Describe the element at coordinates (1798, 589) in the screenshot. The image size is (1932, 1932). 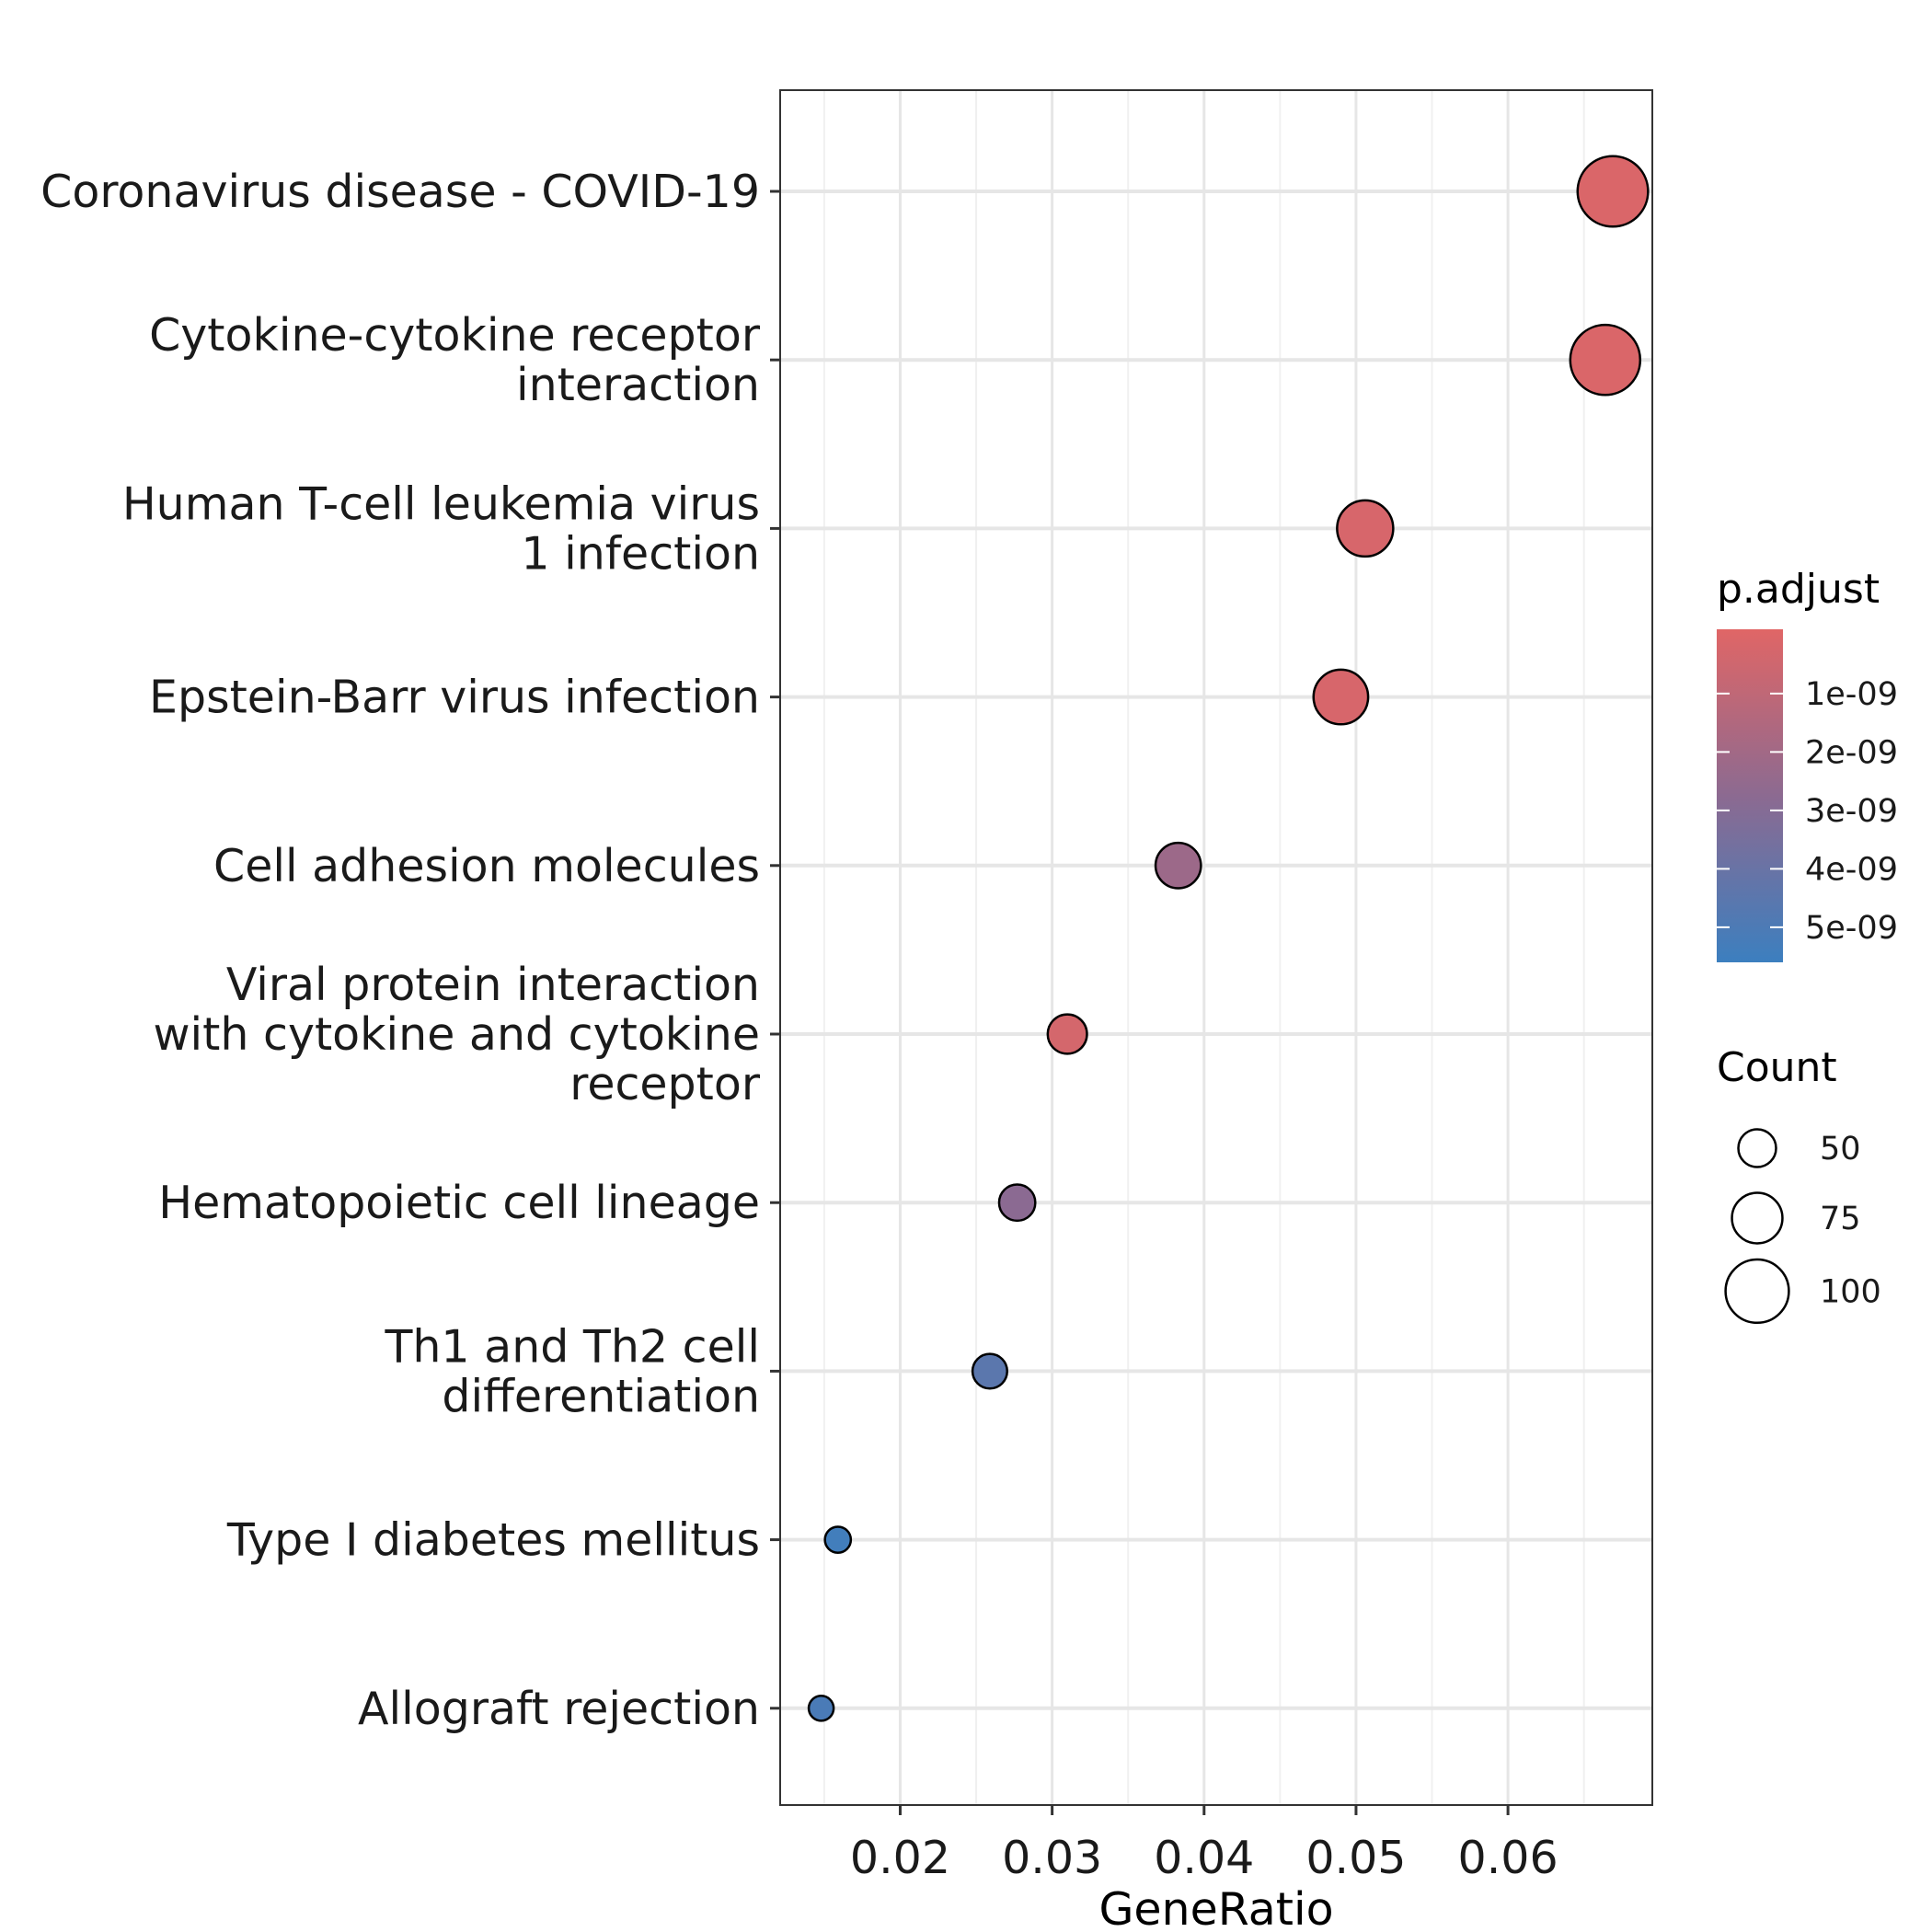
I see `color-legend-title: p.adjust` at that location.